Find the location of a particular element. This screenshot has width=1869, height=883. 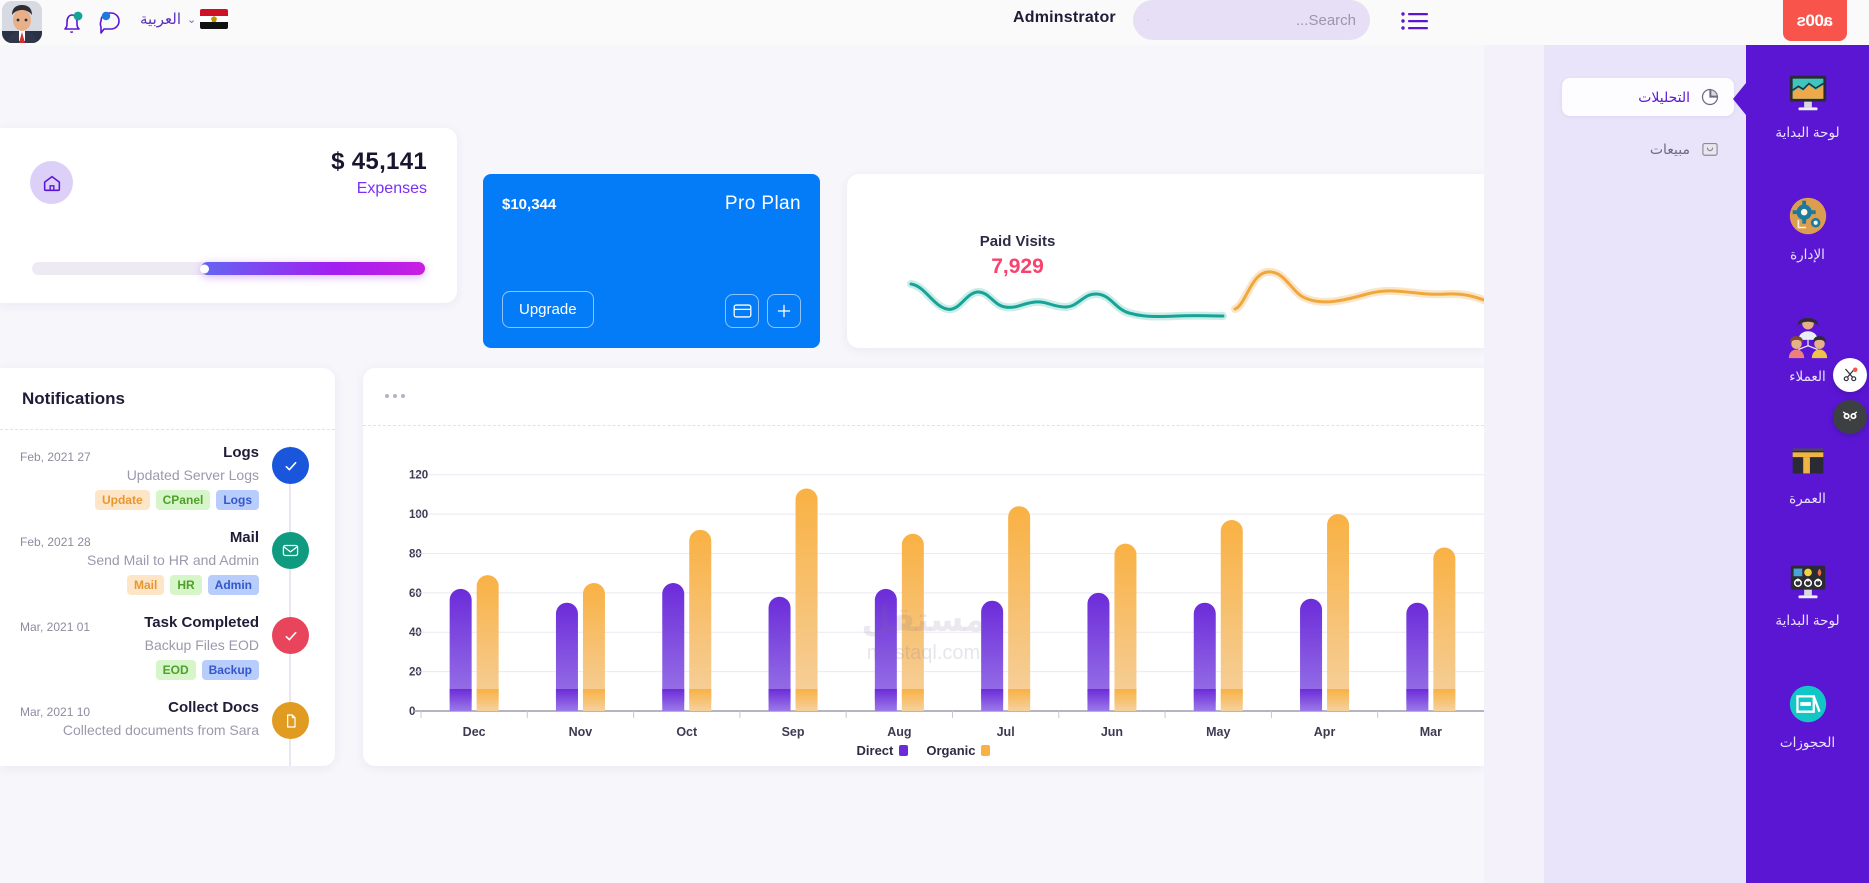

legend-item-organic: Organic is located at coordinates (958, 750).